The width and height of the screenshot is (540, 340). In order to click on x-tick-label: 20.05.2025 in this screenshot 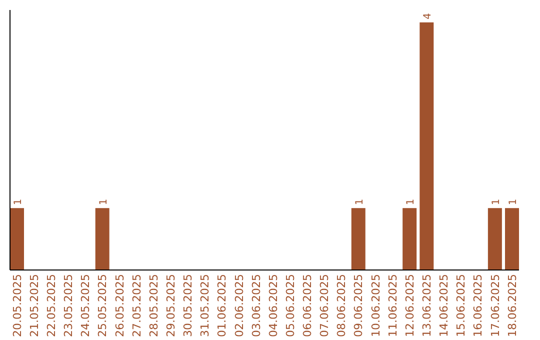, I will do `click(17, 305)`.